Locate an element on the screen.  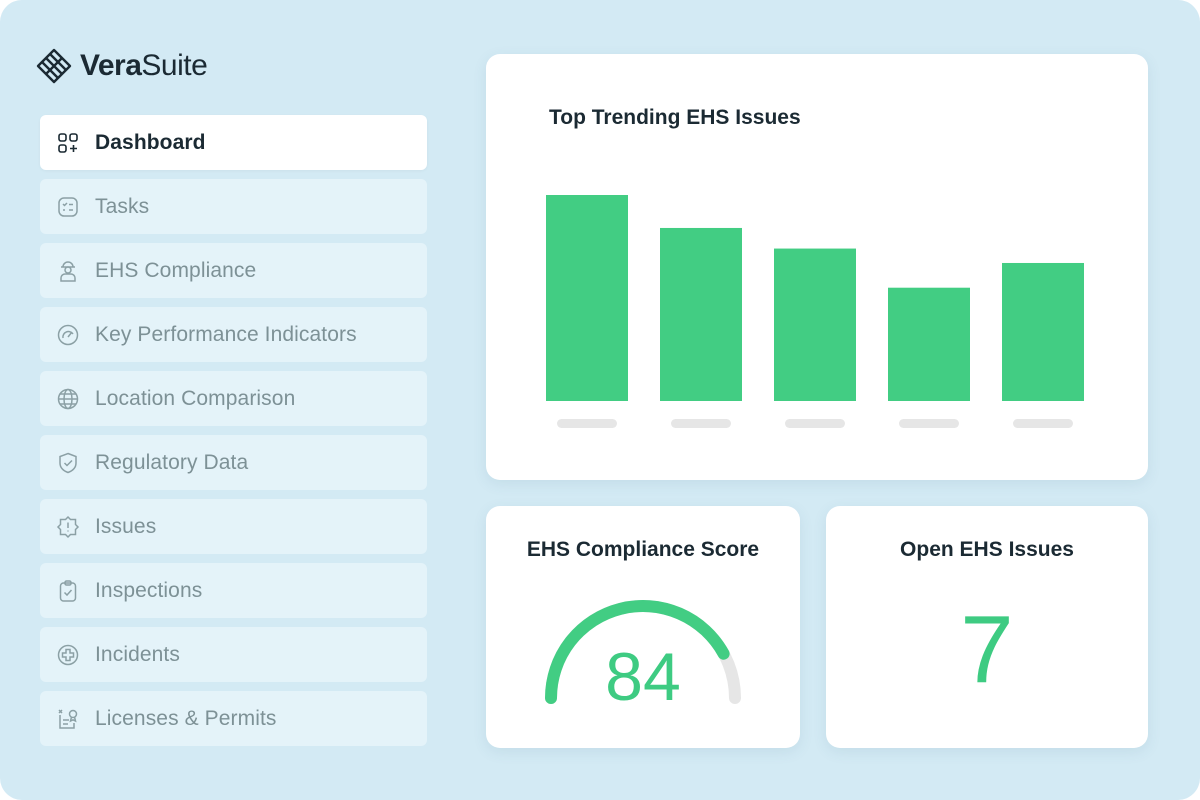
sidebar-item-tasks: Tasks is located at coordinates (233, 206).